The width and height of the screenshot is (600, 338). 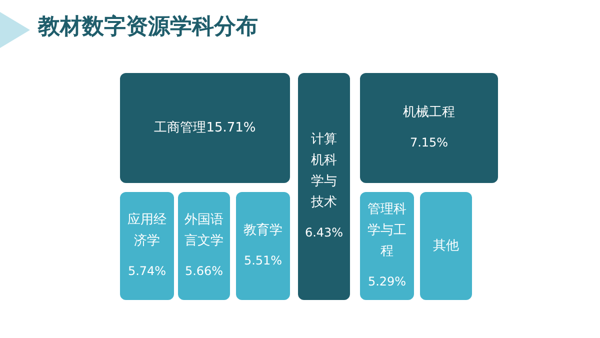 I want to click on category-label: 其他, so click(x=446, y=246).